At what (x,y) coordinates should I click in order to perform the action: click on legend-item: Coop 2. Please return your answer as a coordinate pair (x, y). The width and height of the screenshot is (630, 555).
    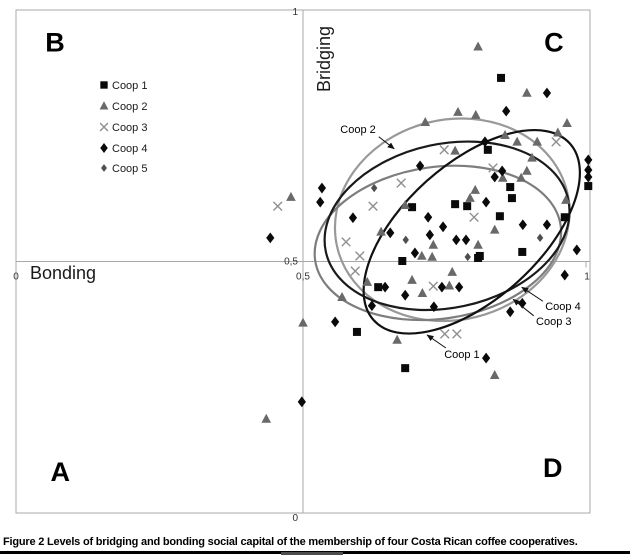
    Looking at the image, I should click on (123, 107).